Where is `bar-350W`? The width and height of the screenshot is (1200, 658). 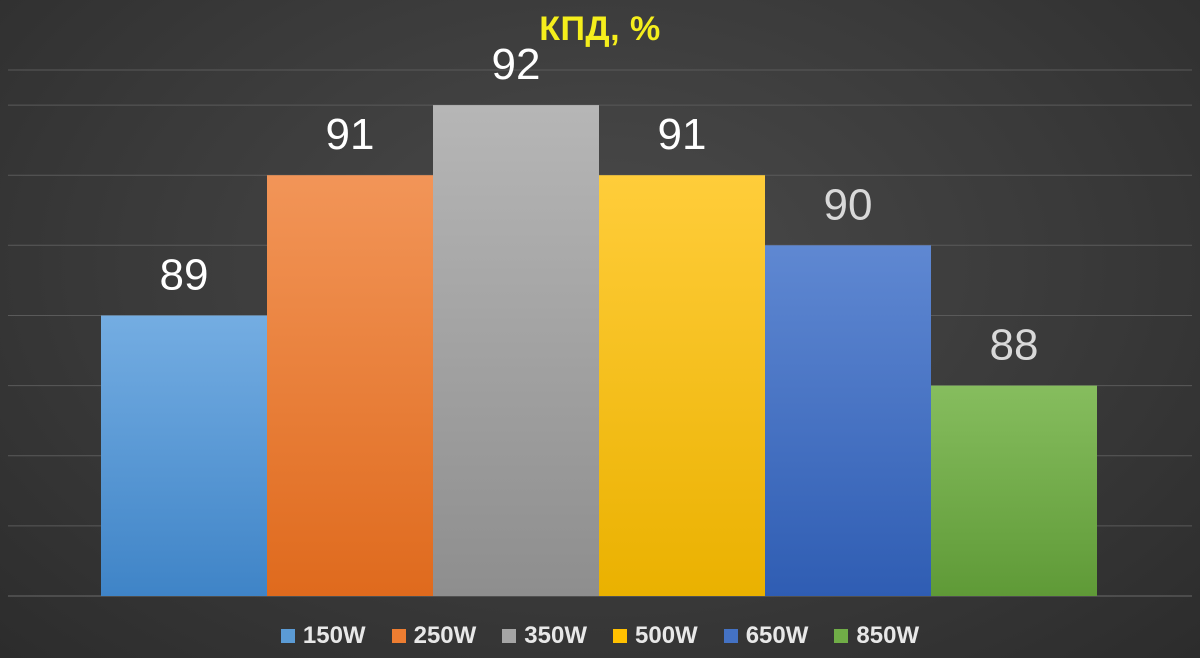
bar-350W is located at coordinates (516, 350).